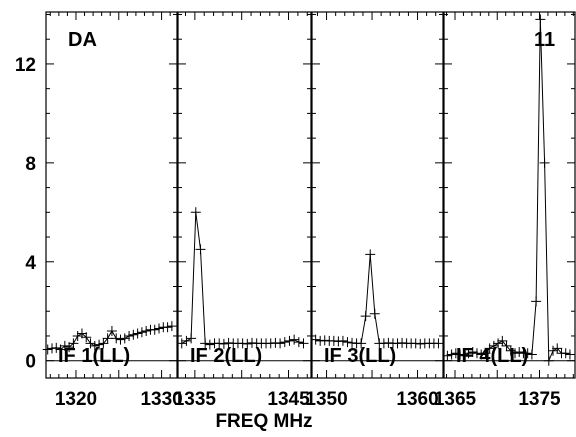 The image size is (576, 437). Describe the element at coordinates (492, 356) in the screenshot. I see `panel-label: IF 4(LL)` at that location.